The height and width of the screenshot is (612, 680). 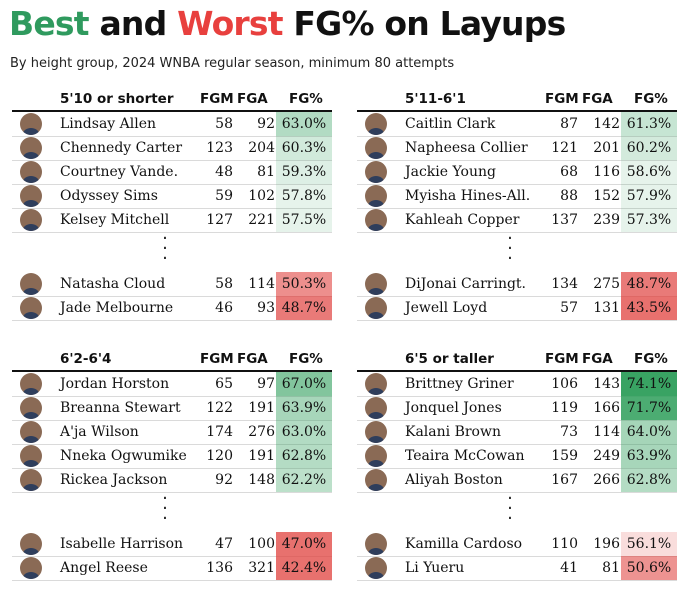 I want to click on fg-pct-value: 60.2%, so click(x=649, y=148).